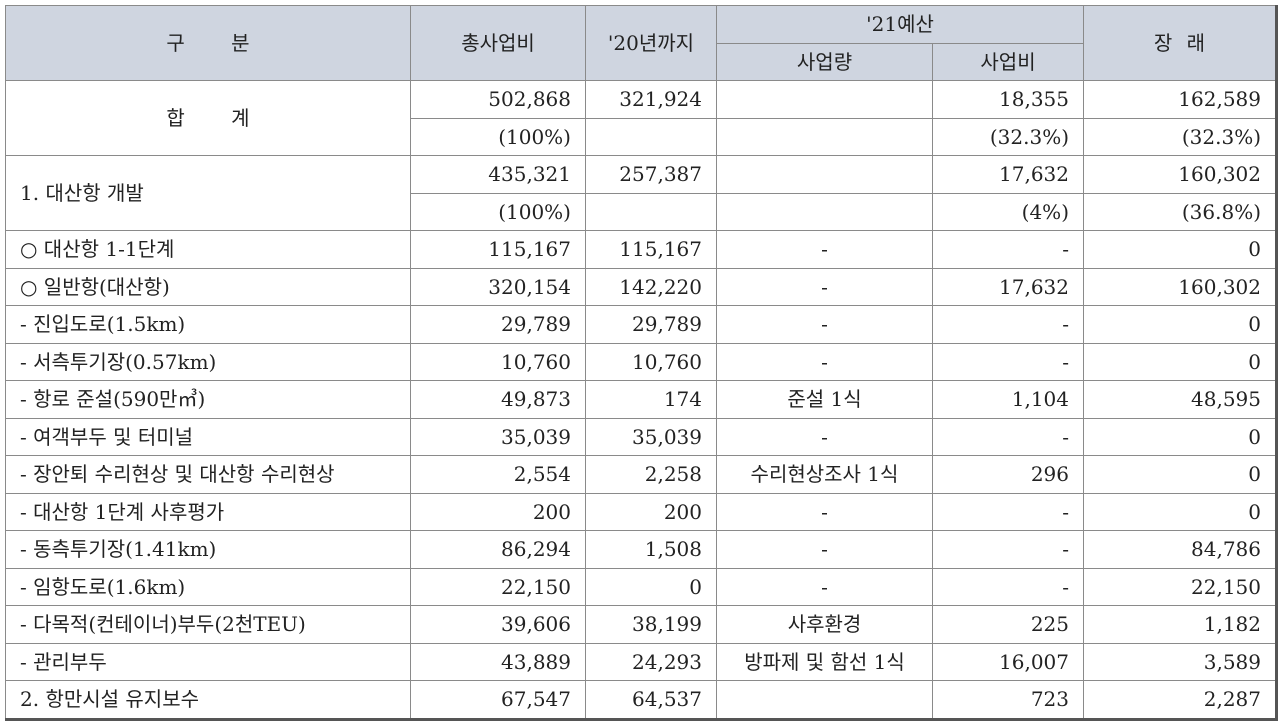 The height and width of the screenshot is (721, 1280). I want to click on section1-volume, so click(824, 174).